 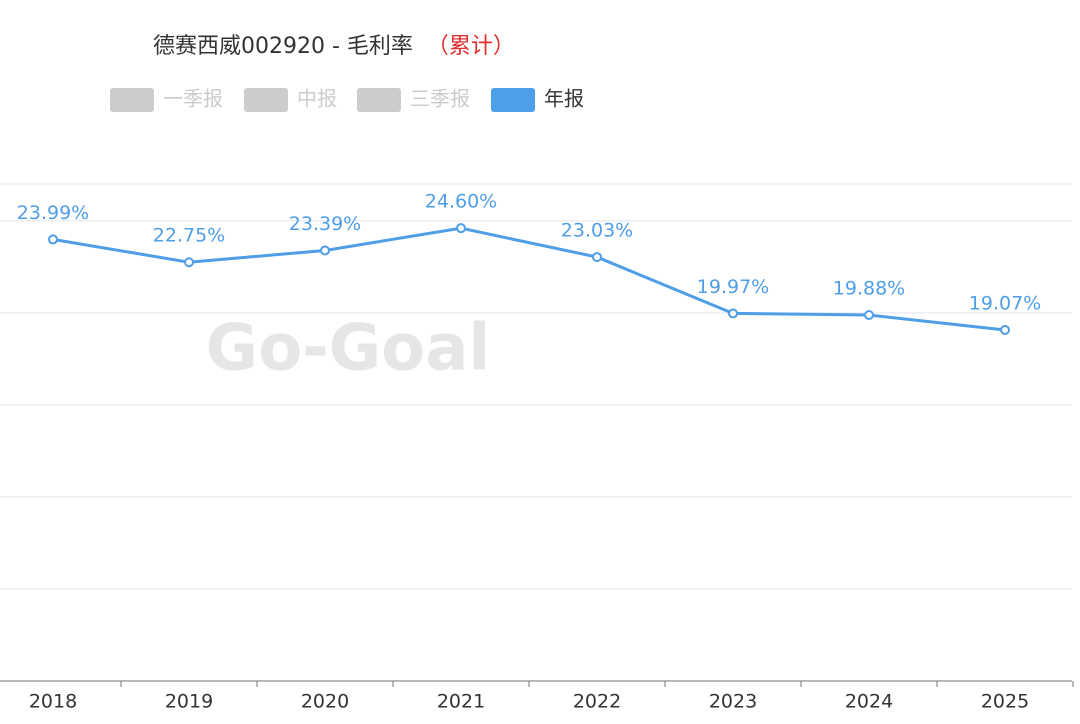 What do you see at coordinates (461, 202) in the screenshot?
I see `data-label: 24.60%` at bounding box center [461, 202].